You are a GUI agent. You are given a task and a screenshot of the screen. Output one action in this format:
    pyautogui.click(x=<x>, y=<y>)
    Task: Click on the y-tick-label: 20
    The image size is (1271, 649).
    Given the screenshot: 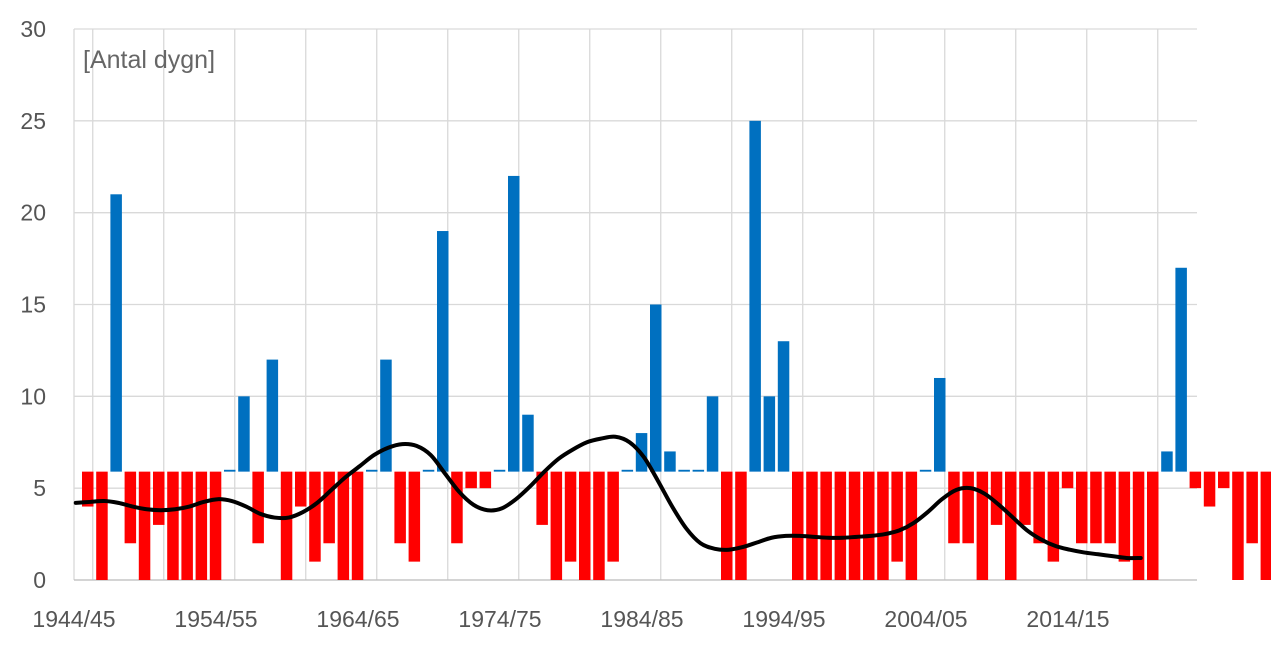 What is the action you would take?
    pyautogui.click(x=33, y=213)
    